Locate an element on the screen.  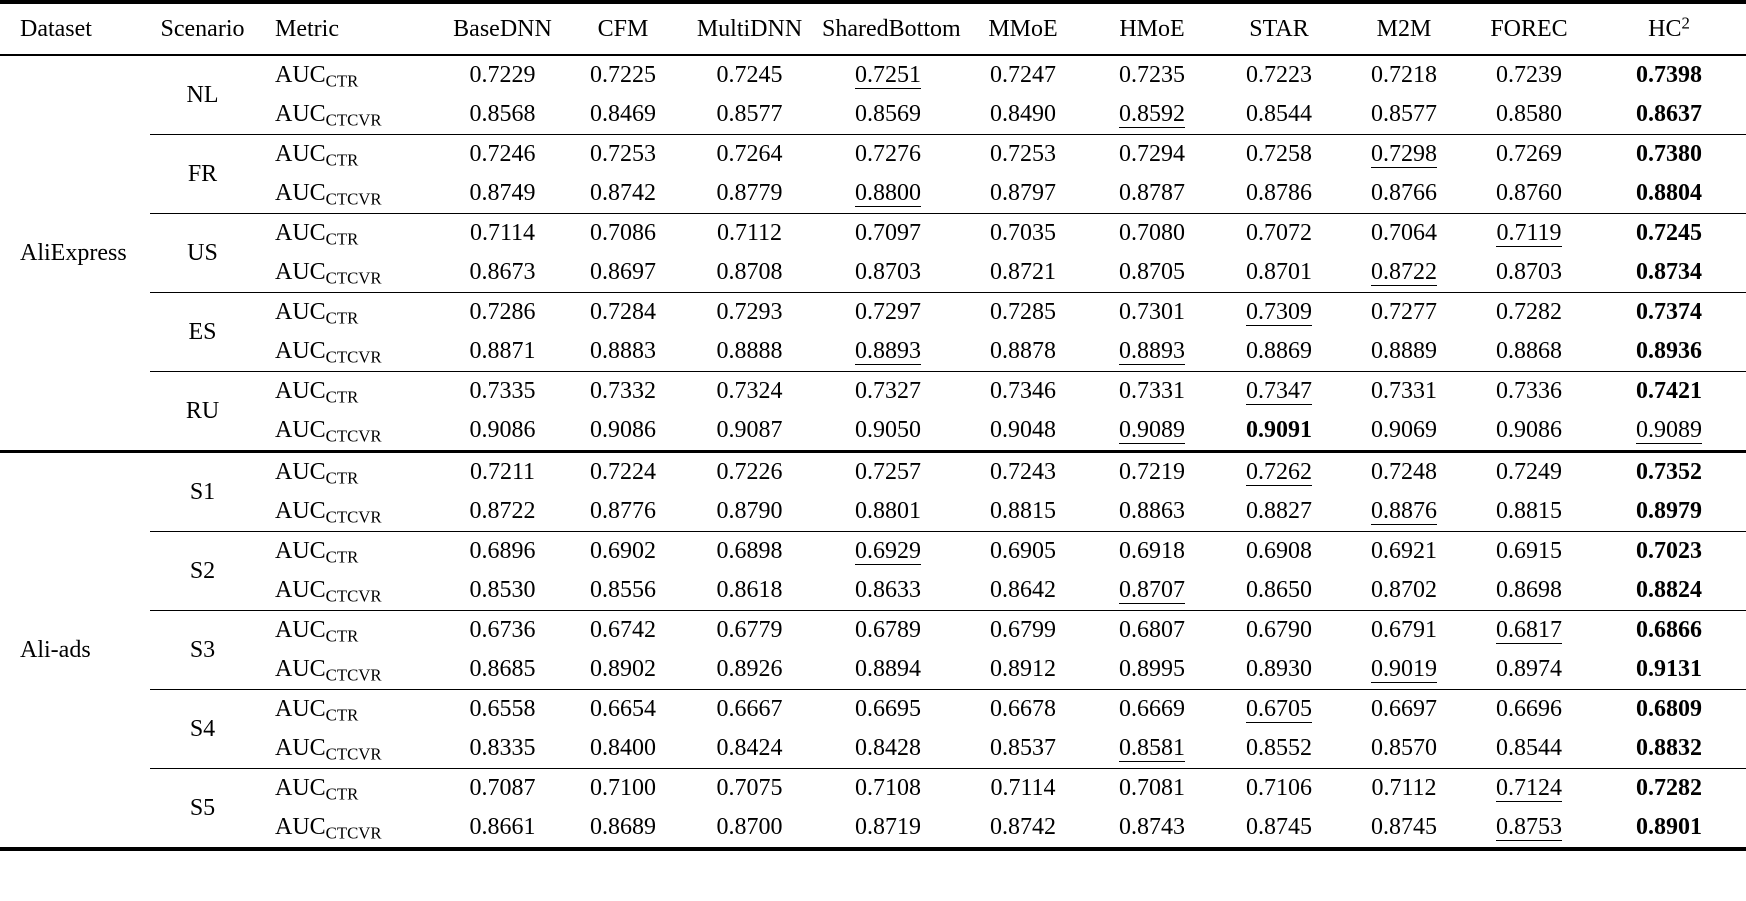
value-cell: 0.6809 is located at coordinates (1669, 709).